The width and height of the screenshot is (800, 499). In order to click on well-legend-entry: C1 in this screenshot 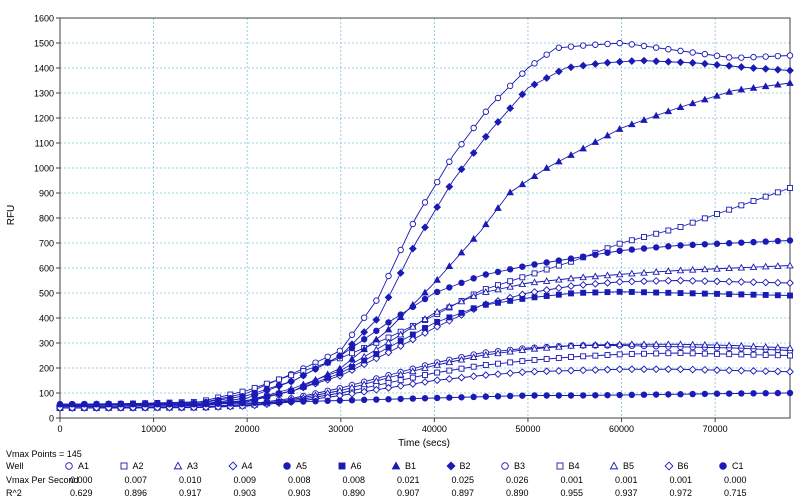, I will do `click(731, 466)`.